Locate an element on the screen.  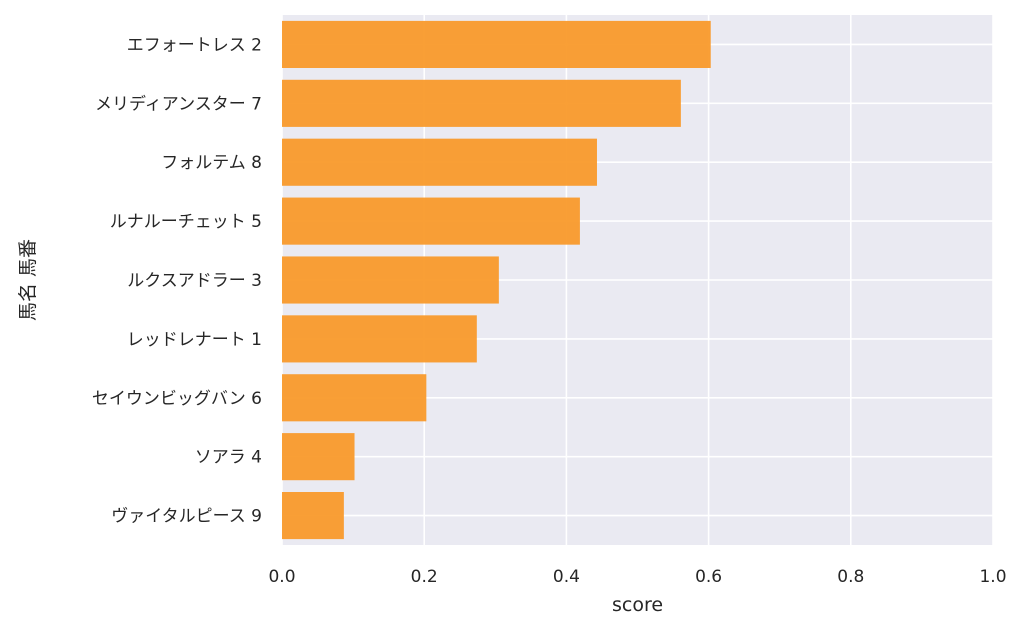
y-tick-label: メリディアンスター 7 is located at coordinates (178, 103).